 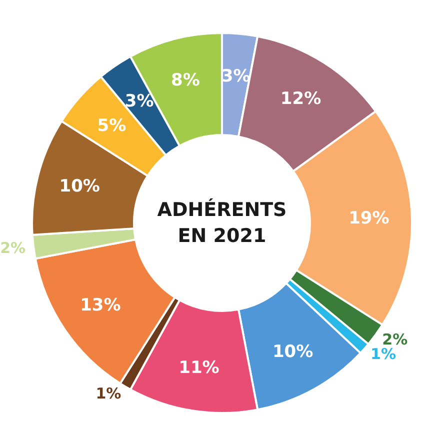 I want to click on data-label: 5%, so click(x=111, y=126).